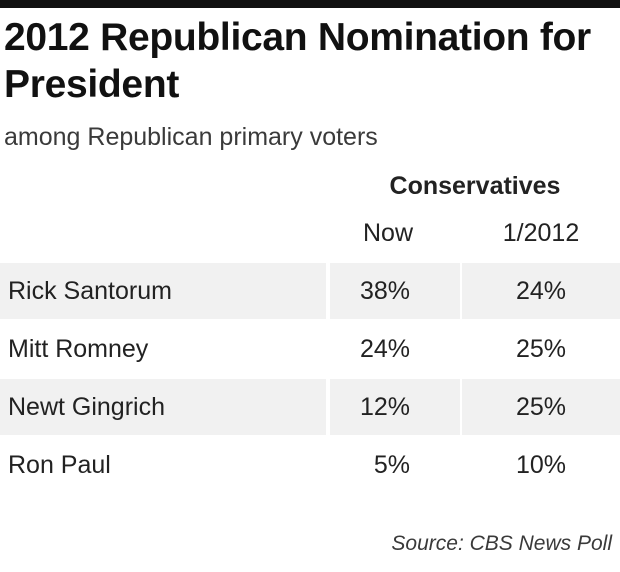 The height and width of the screenshot is (572, 620). Describe the element at coordinates (387, 233) in the screenshot. I see `column-header-now: Now` at that location.